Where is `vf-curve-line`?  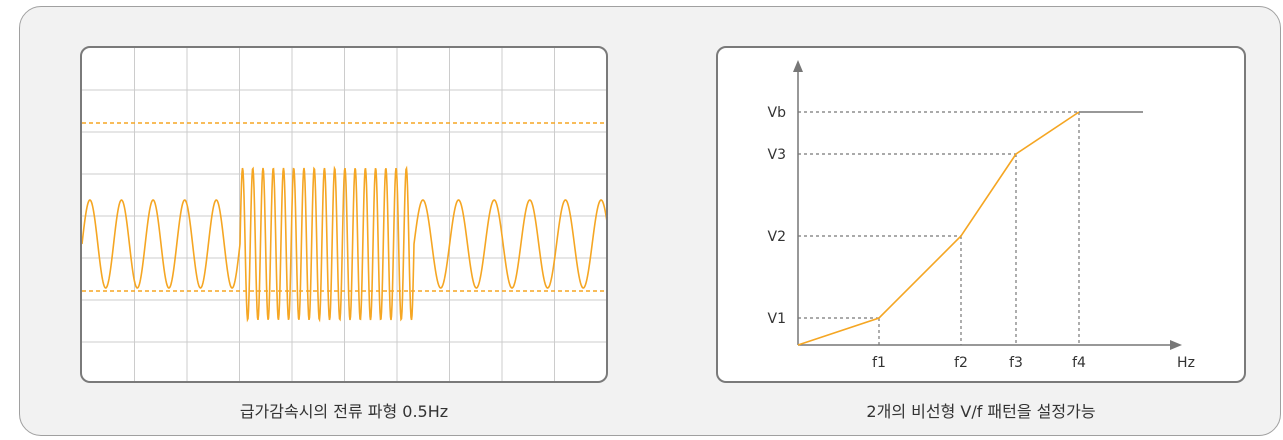
vf-curve-line is located at coordinates (938, 228).